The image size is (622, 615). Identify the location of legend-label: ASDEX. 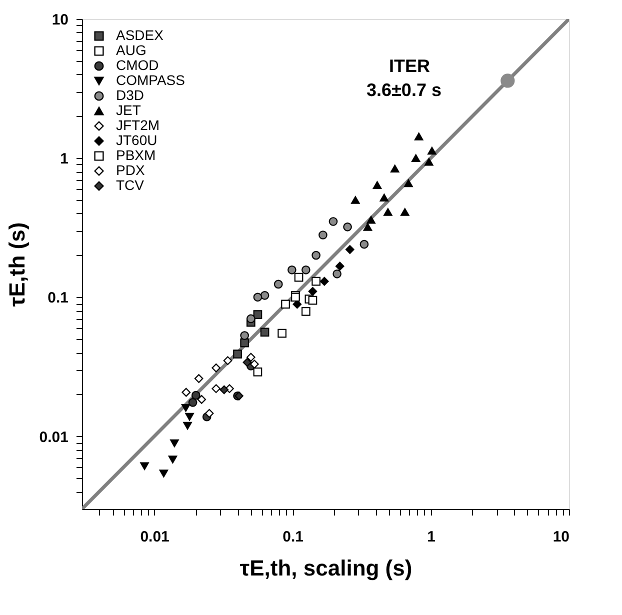
(140, 35).